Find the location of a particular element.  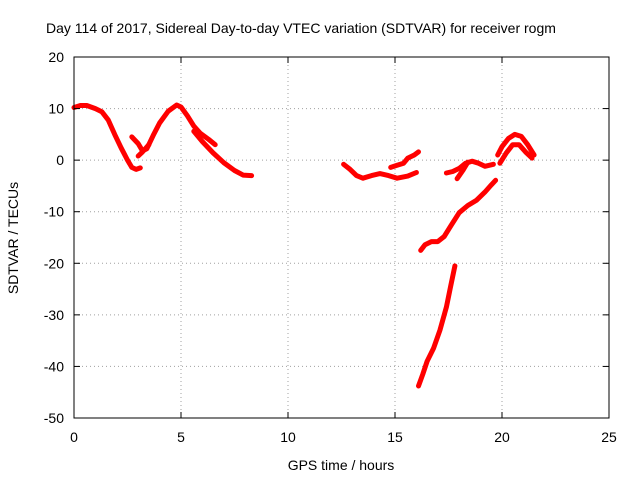

x-tick-label: 5 is located at coordinates (181, 437).